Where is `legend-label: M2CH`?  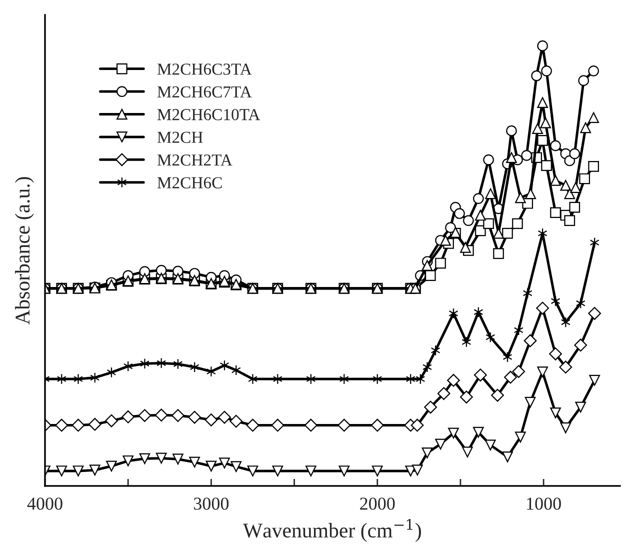
legend-label: M2CH is located at coordinates (180, 137).